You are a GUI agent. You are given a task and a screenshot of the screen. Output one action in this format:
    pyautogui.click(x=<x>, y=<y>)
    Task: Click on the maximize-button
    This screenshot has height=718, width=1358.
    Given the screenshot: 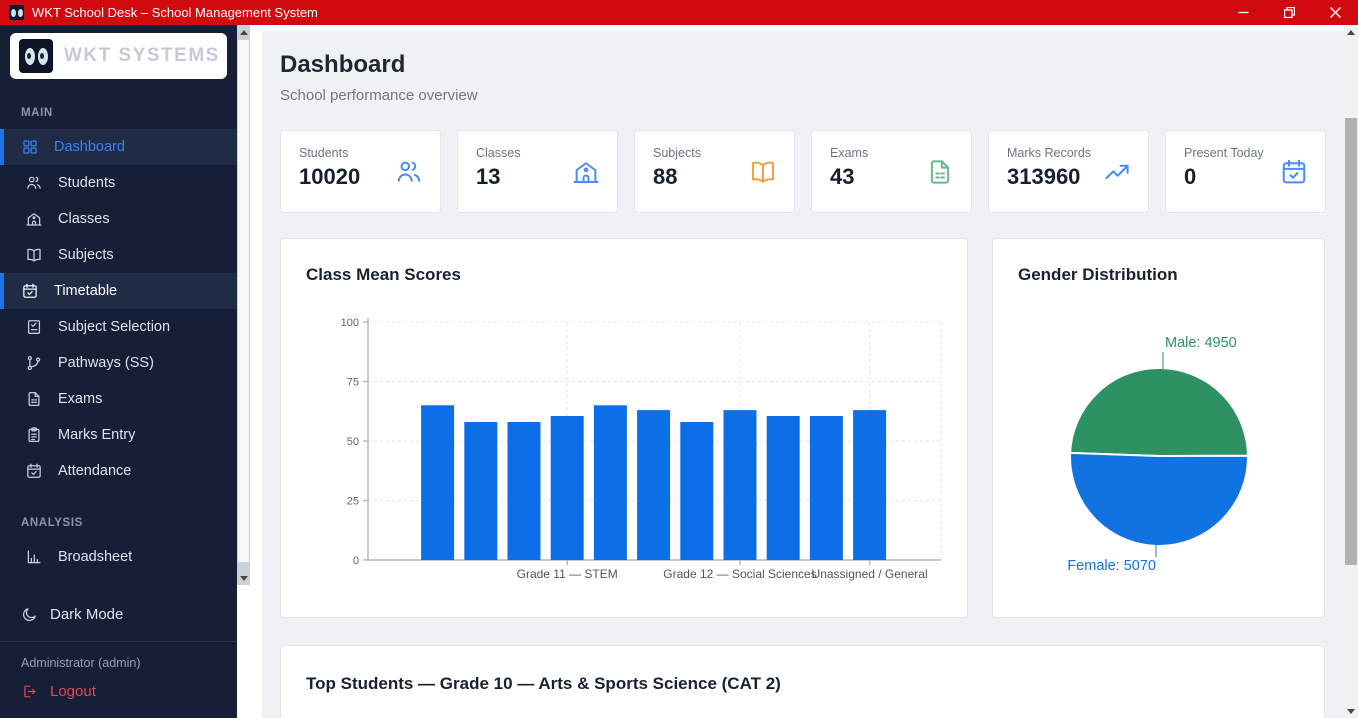 What is the action you would take?
    pyautogui.click(x=1289, y=12)
    